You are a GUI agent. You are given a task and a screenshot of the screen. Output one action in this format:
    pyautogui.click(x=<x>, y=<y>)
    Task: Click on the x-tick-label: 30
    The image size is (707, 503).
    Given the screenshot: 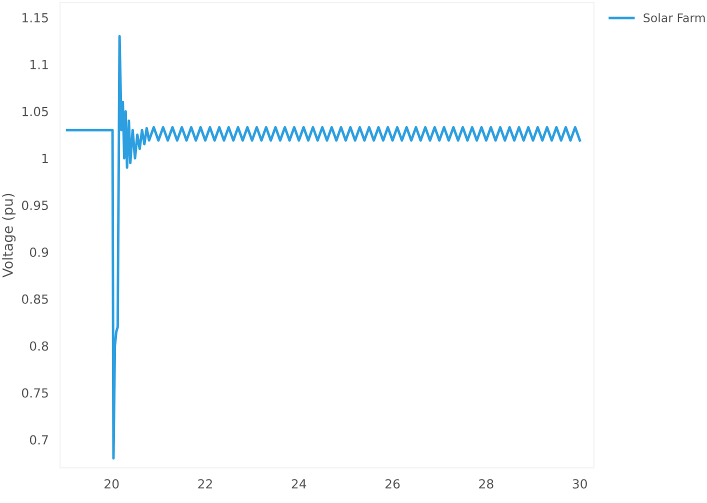 What is the action you would take?
    pyautogui.click(x=579, y=484)
    